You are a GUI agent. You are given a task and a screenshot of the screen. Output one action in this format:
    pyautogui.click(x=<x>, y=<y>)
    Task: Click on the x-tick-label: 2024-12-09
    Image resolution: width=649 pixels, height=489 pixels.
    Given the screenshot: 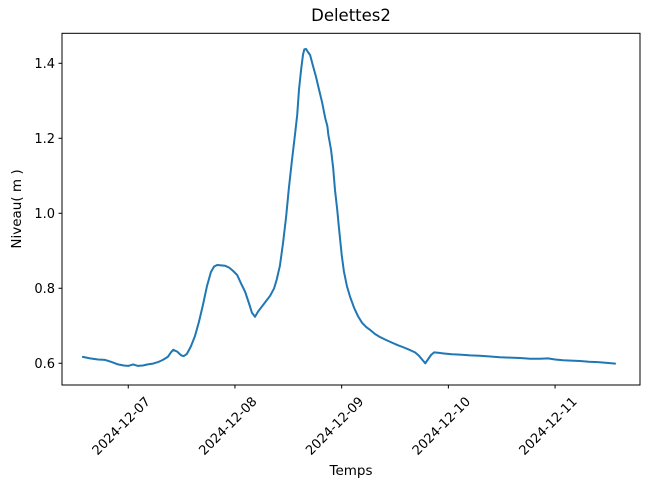 What is the action you would take?
    pyautogui.click(x=335, y=427)
    